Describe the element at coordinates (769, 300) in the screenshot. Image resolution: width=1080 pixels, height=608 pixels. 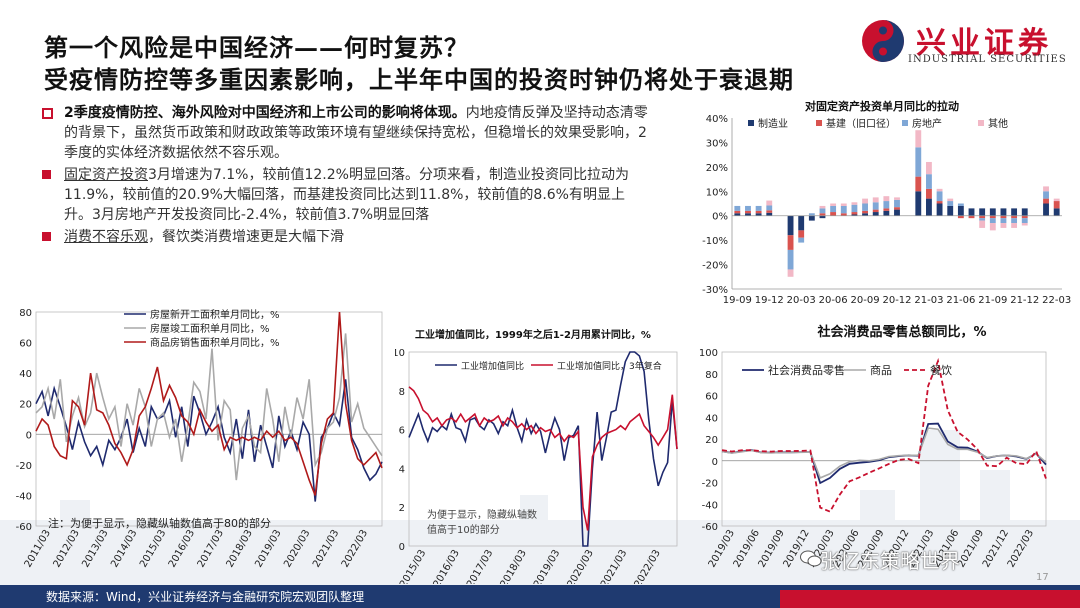
I see `x-tick-label: 19-12` at that location.